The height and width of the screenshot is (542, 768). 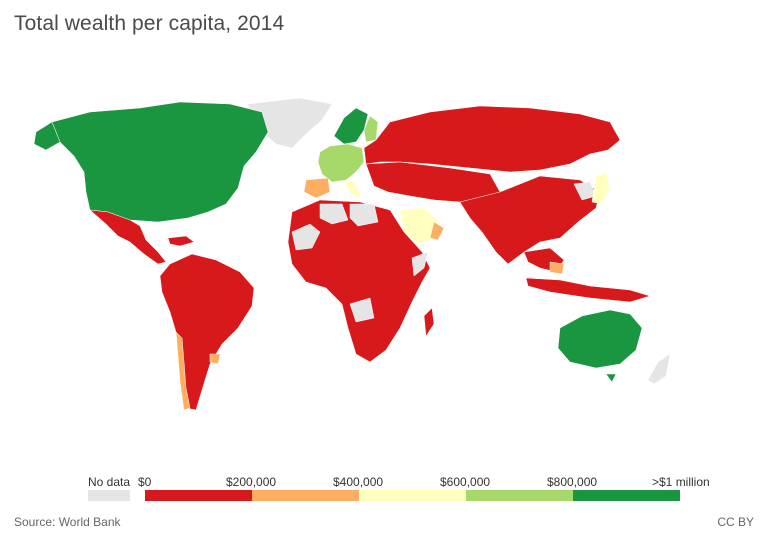 I want to click on legend-tick-label: $200,000, so click(x=251, y=482).